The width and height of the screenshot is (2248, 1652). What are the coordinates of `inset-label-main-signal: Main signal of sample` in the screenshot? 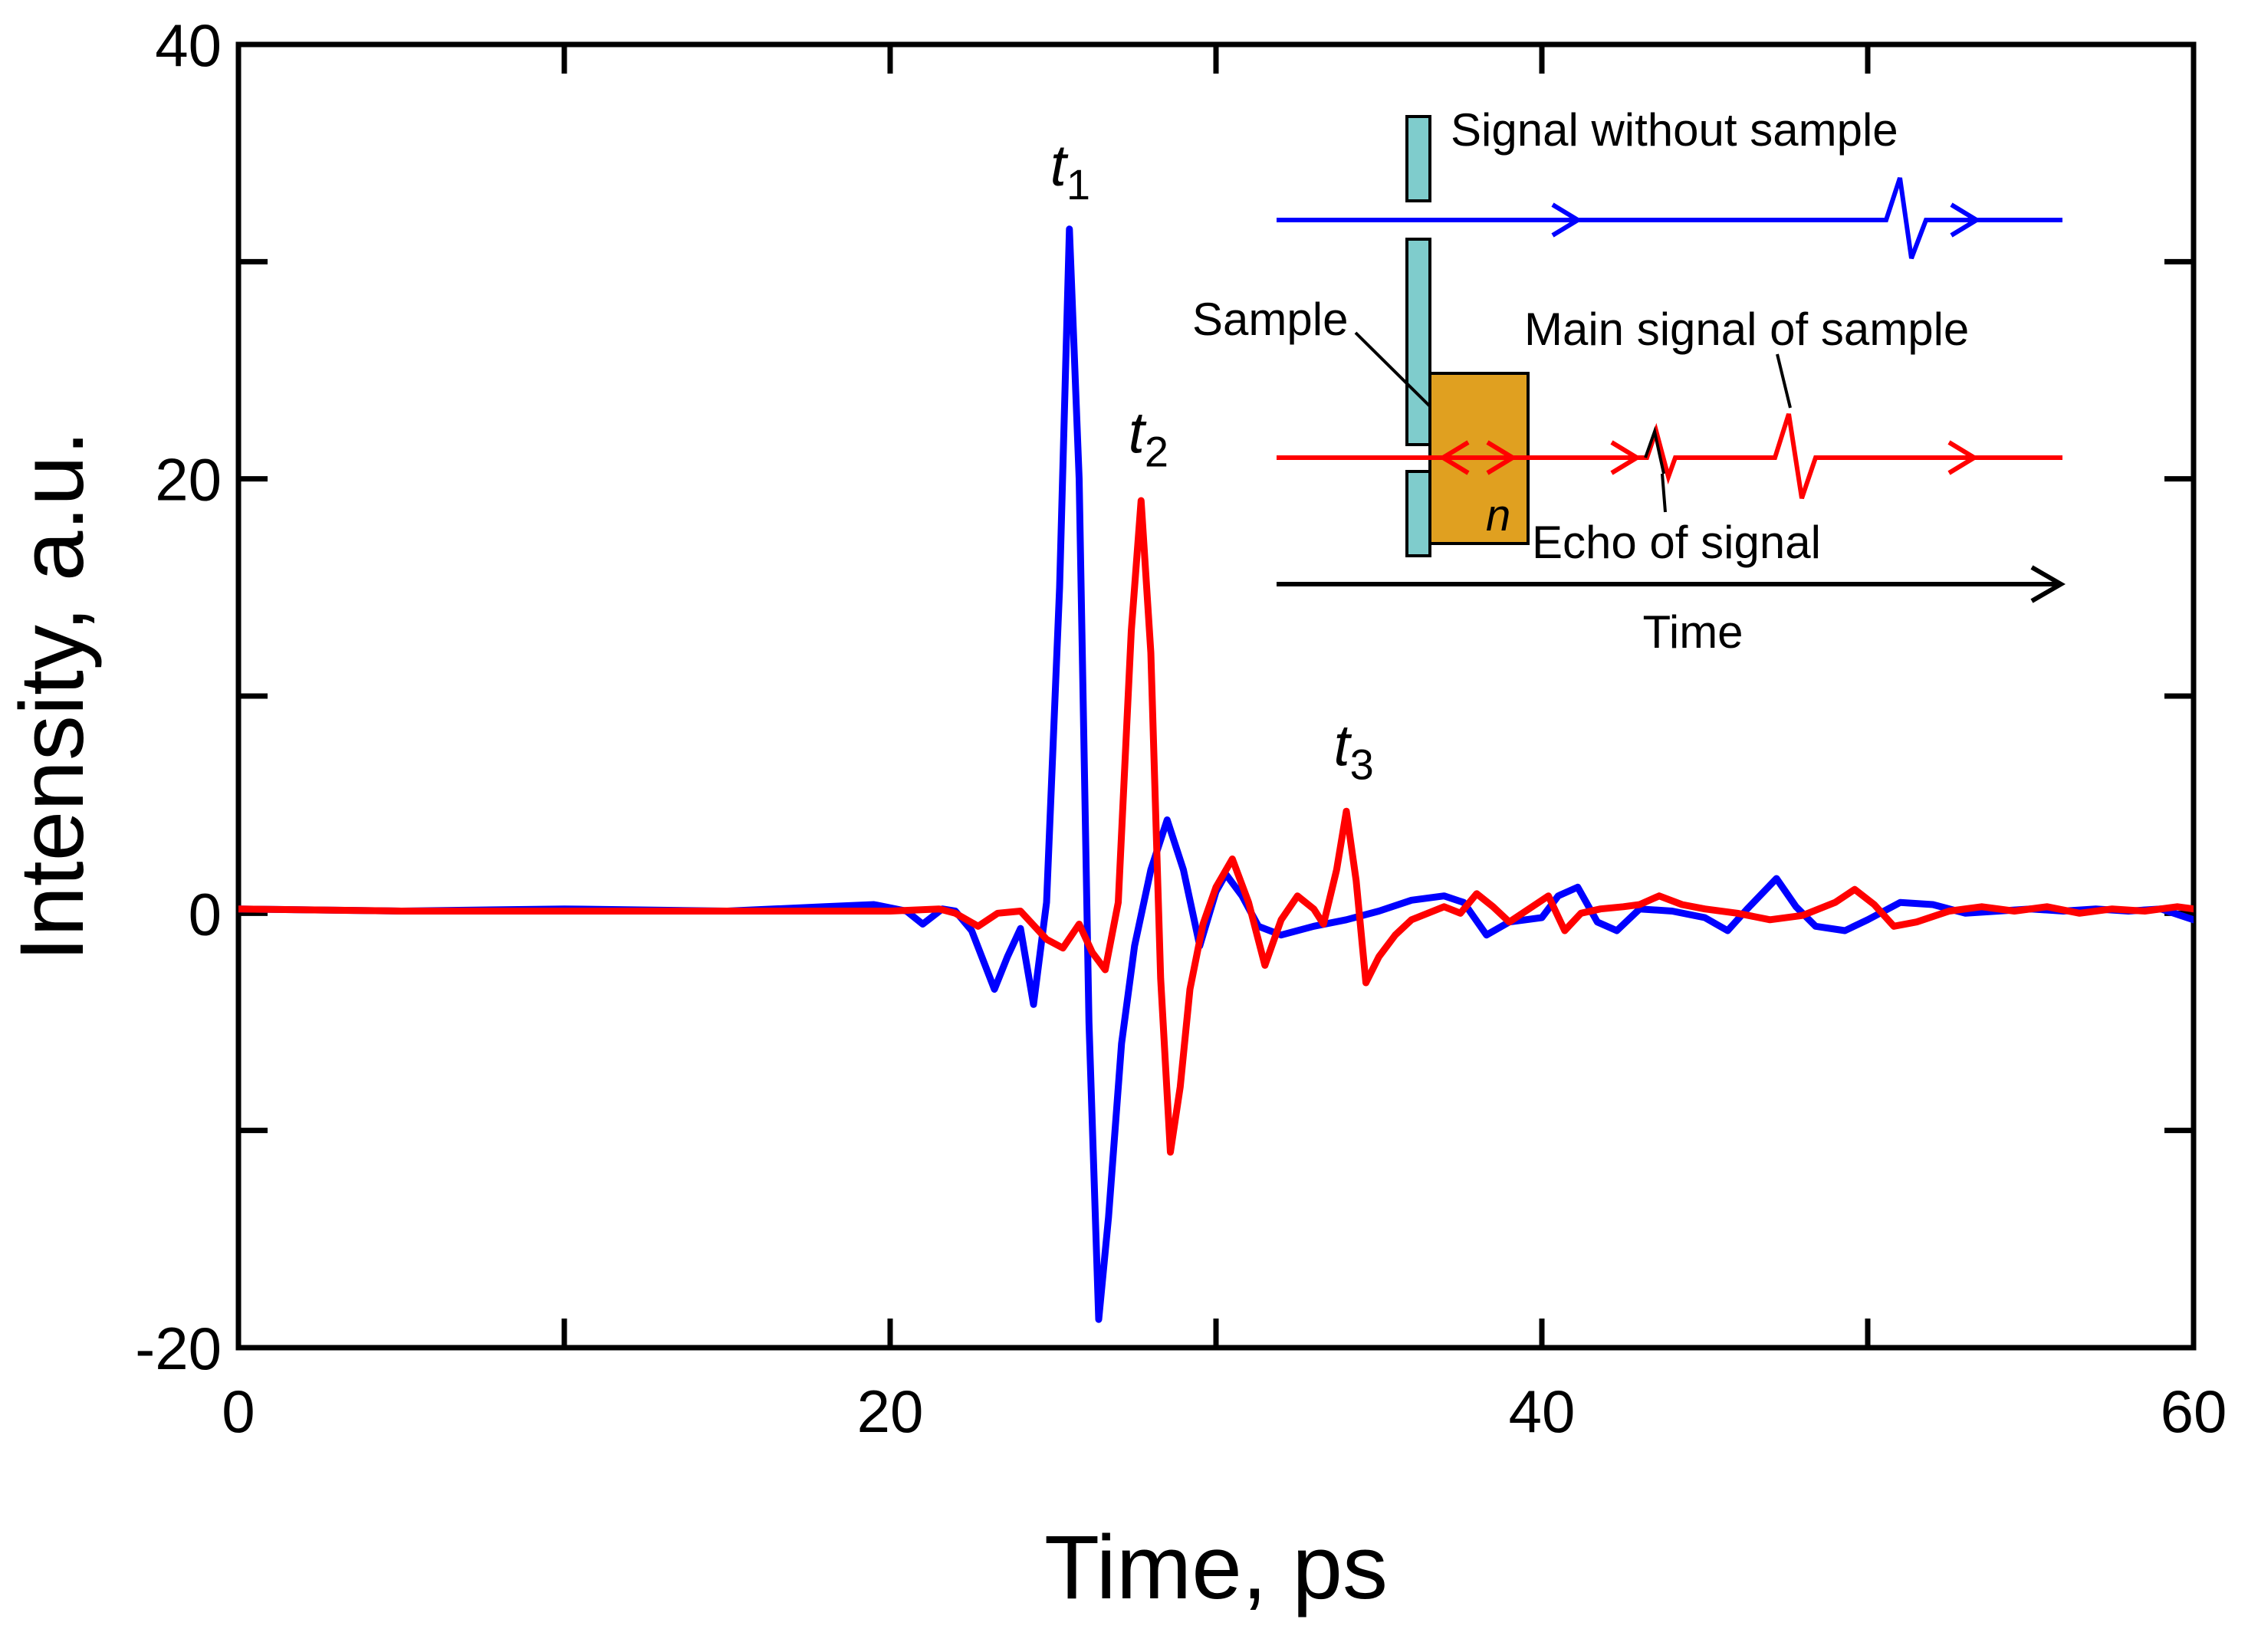 It's located at (1746, 329).